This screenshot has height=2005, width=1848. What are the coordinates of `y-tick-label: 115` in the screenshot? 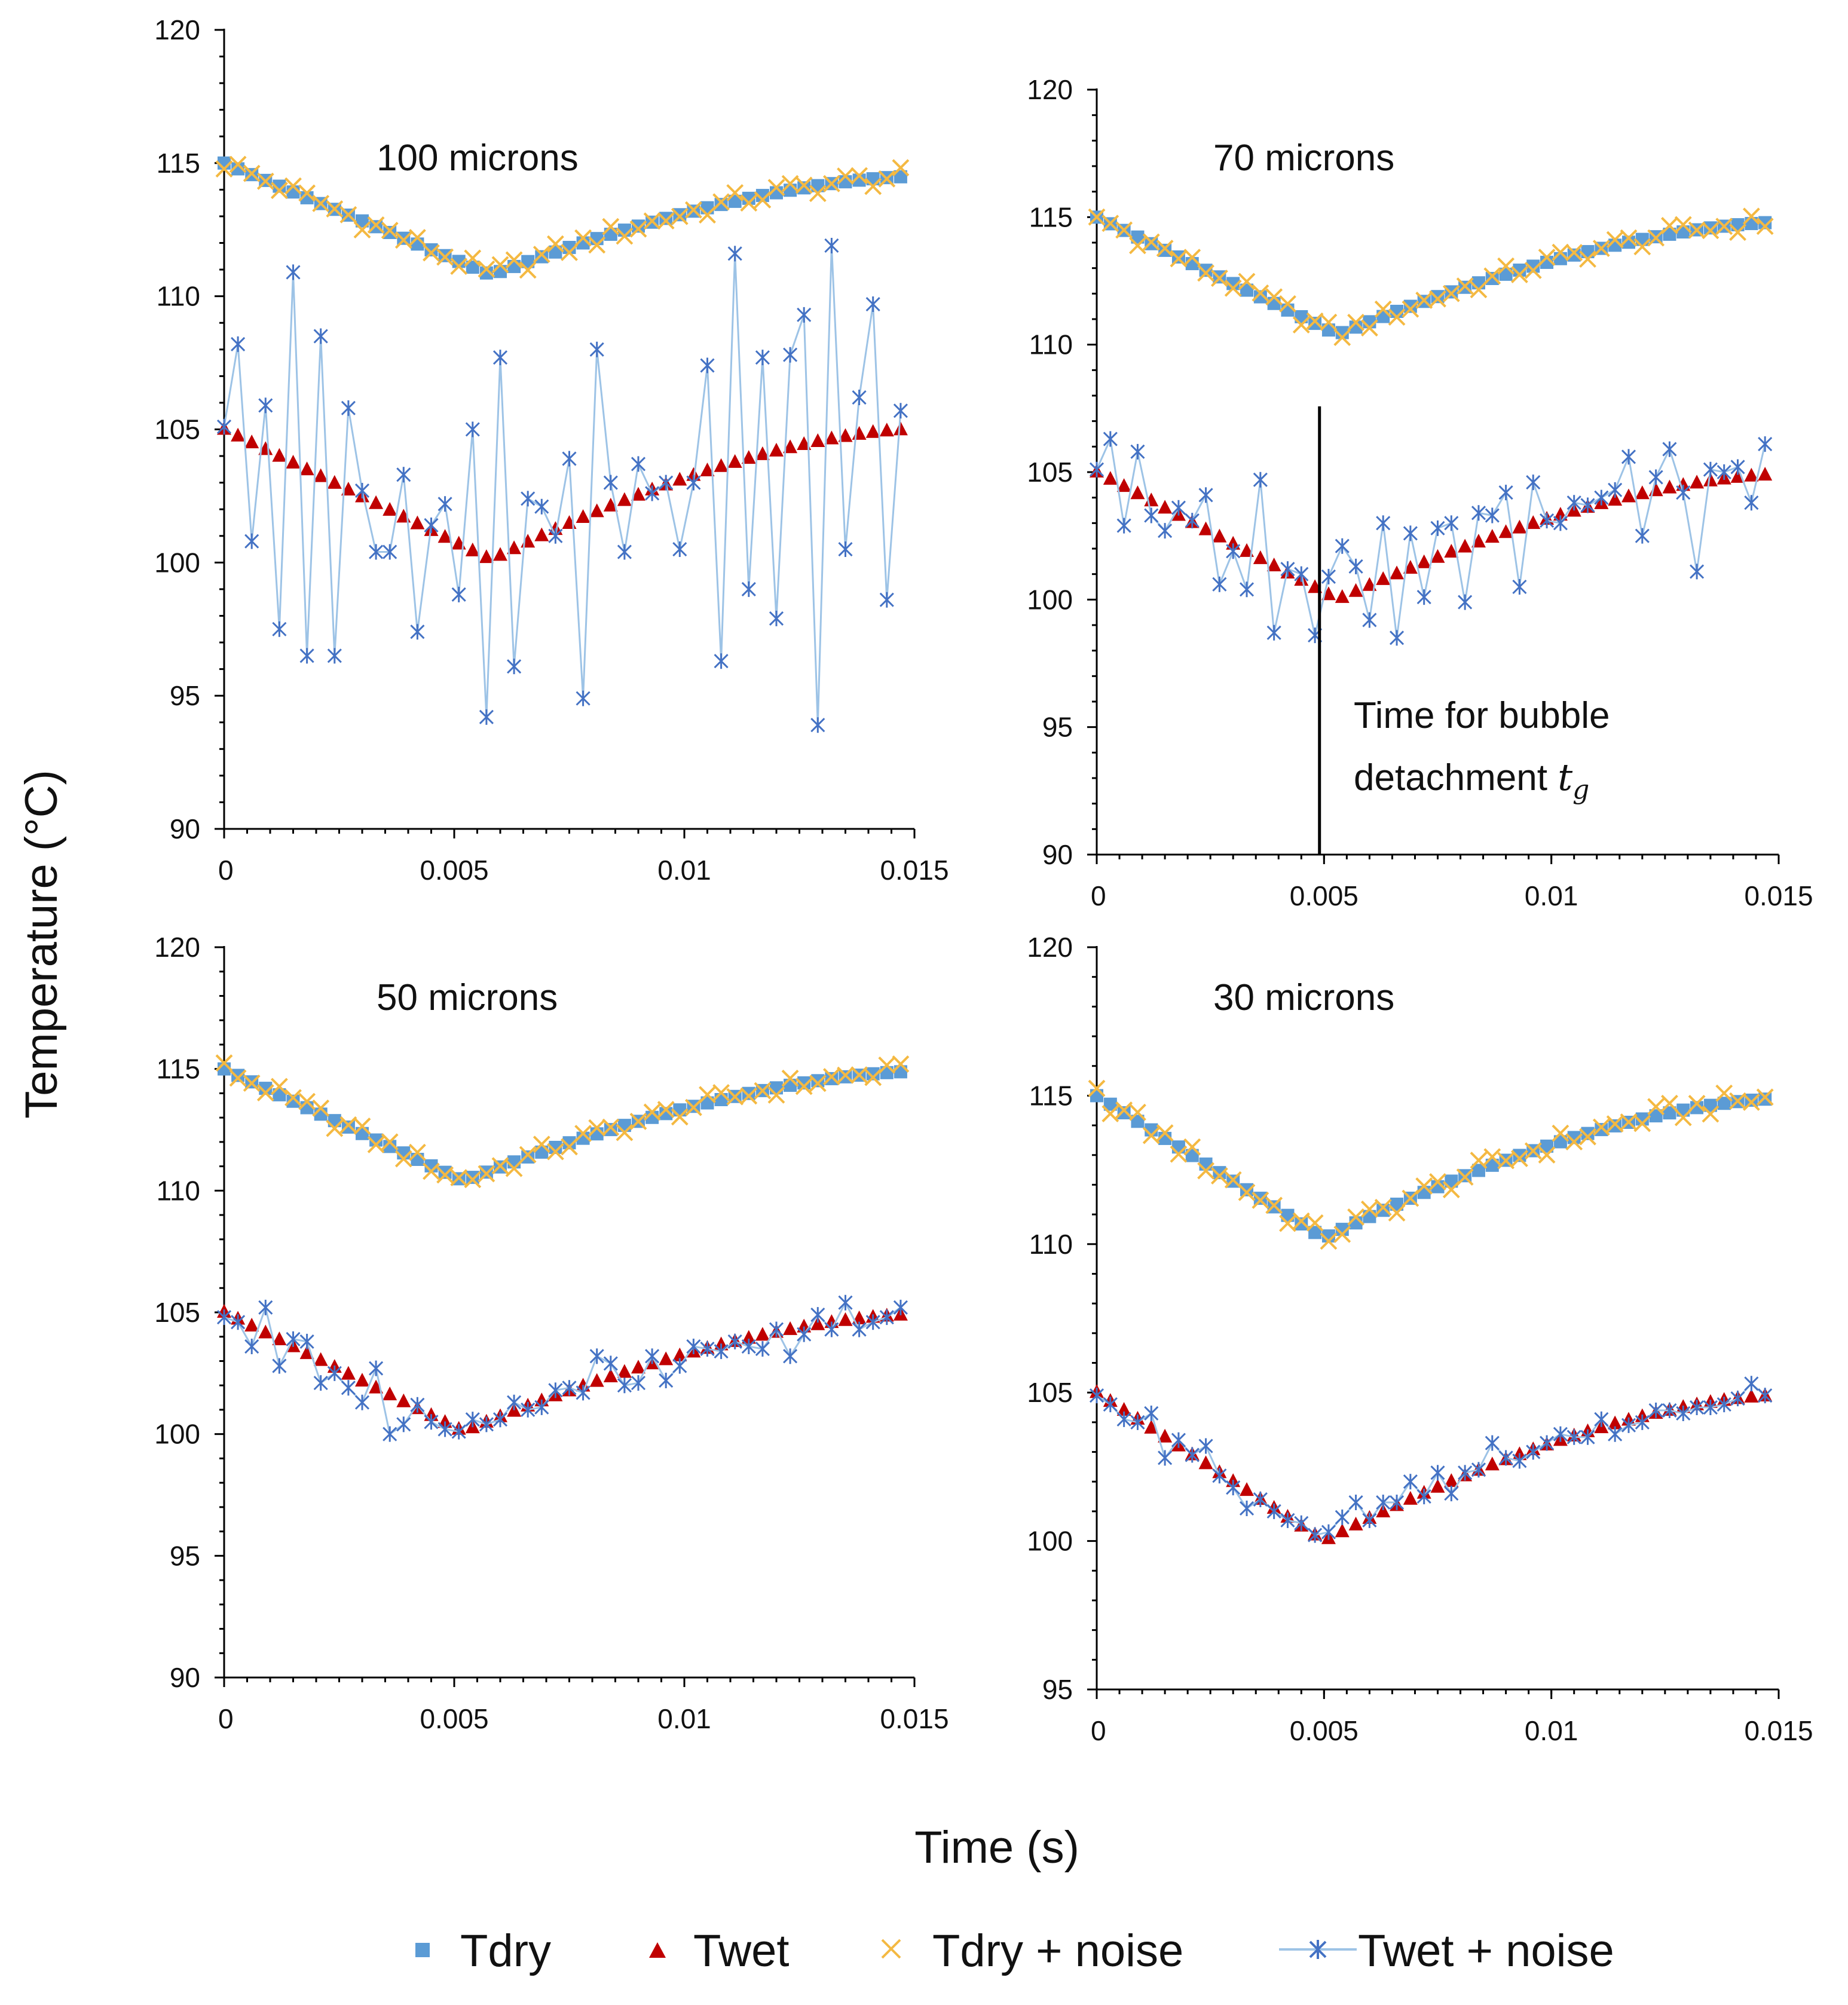 It's located at (1051, 216).